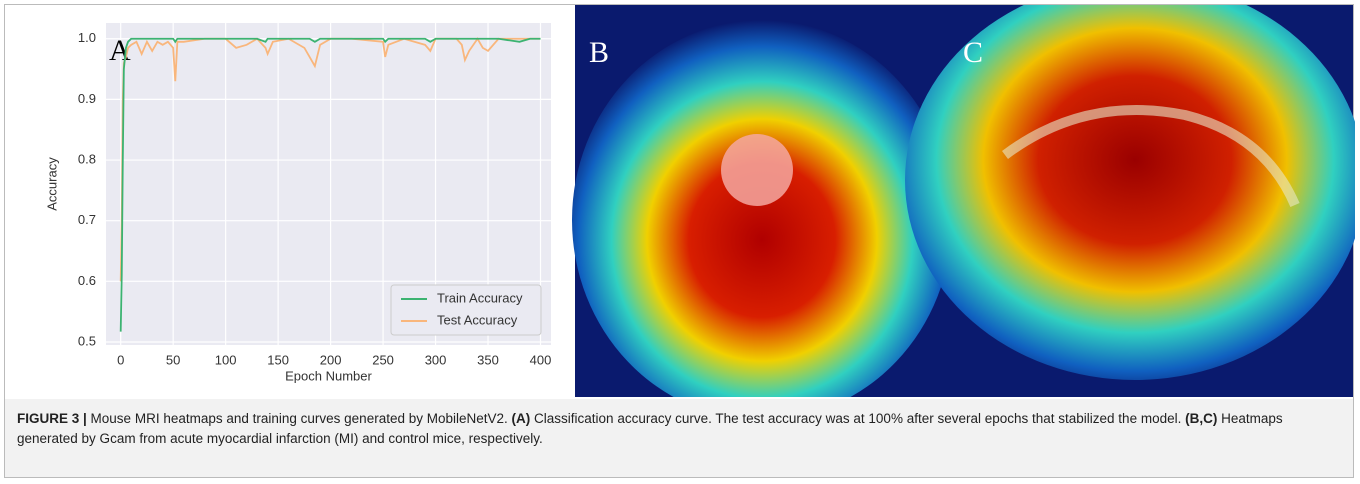  What do you see at coordinates (328, 375) in the screenshot?
I see `x-axis-label: Epoch Number` at bounding box center [328, 375].